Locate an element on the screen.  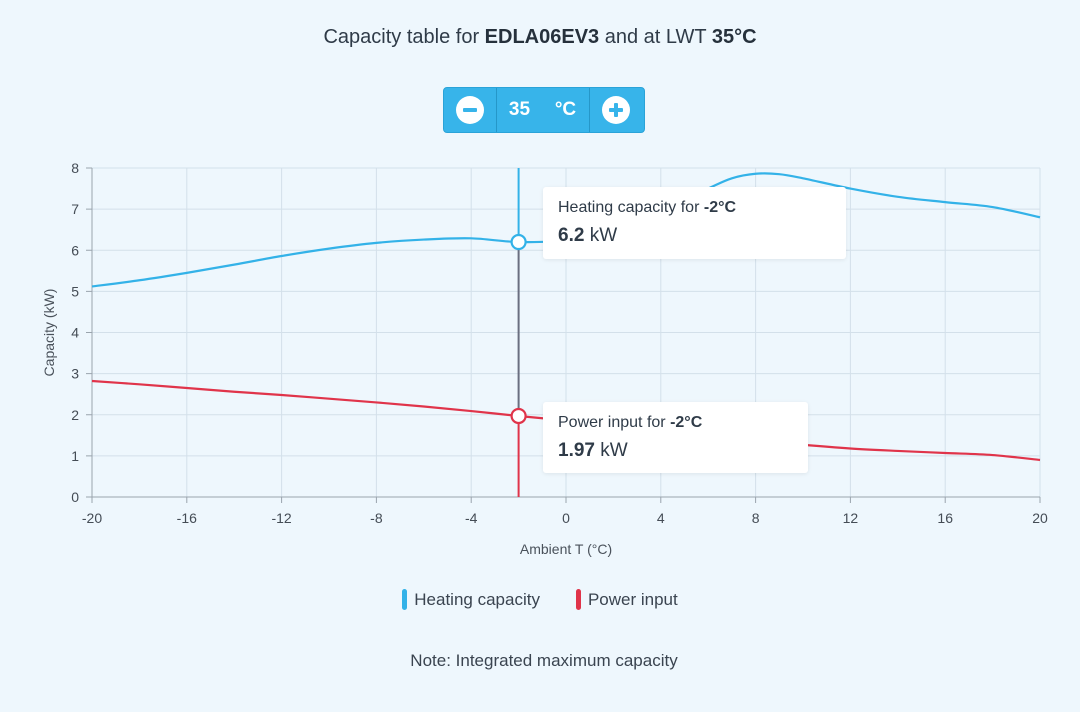
legend-swatch-power is located at coordinates (578, 599).